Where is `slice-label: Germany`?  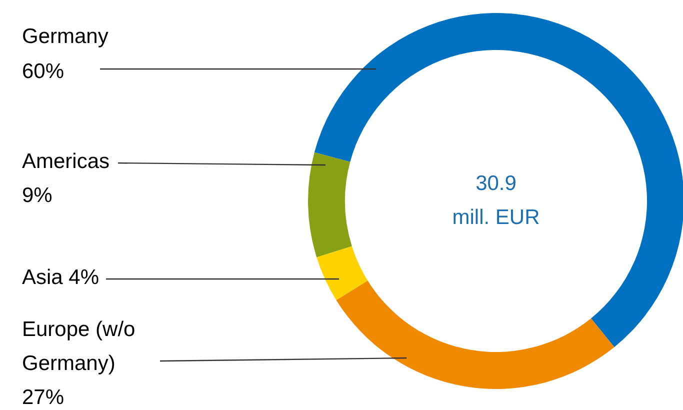
slice-label: Germany is located at coordinates (65, 36).